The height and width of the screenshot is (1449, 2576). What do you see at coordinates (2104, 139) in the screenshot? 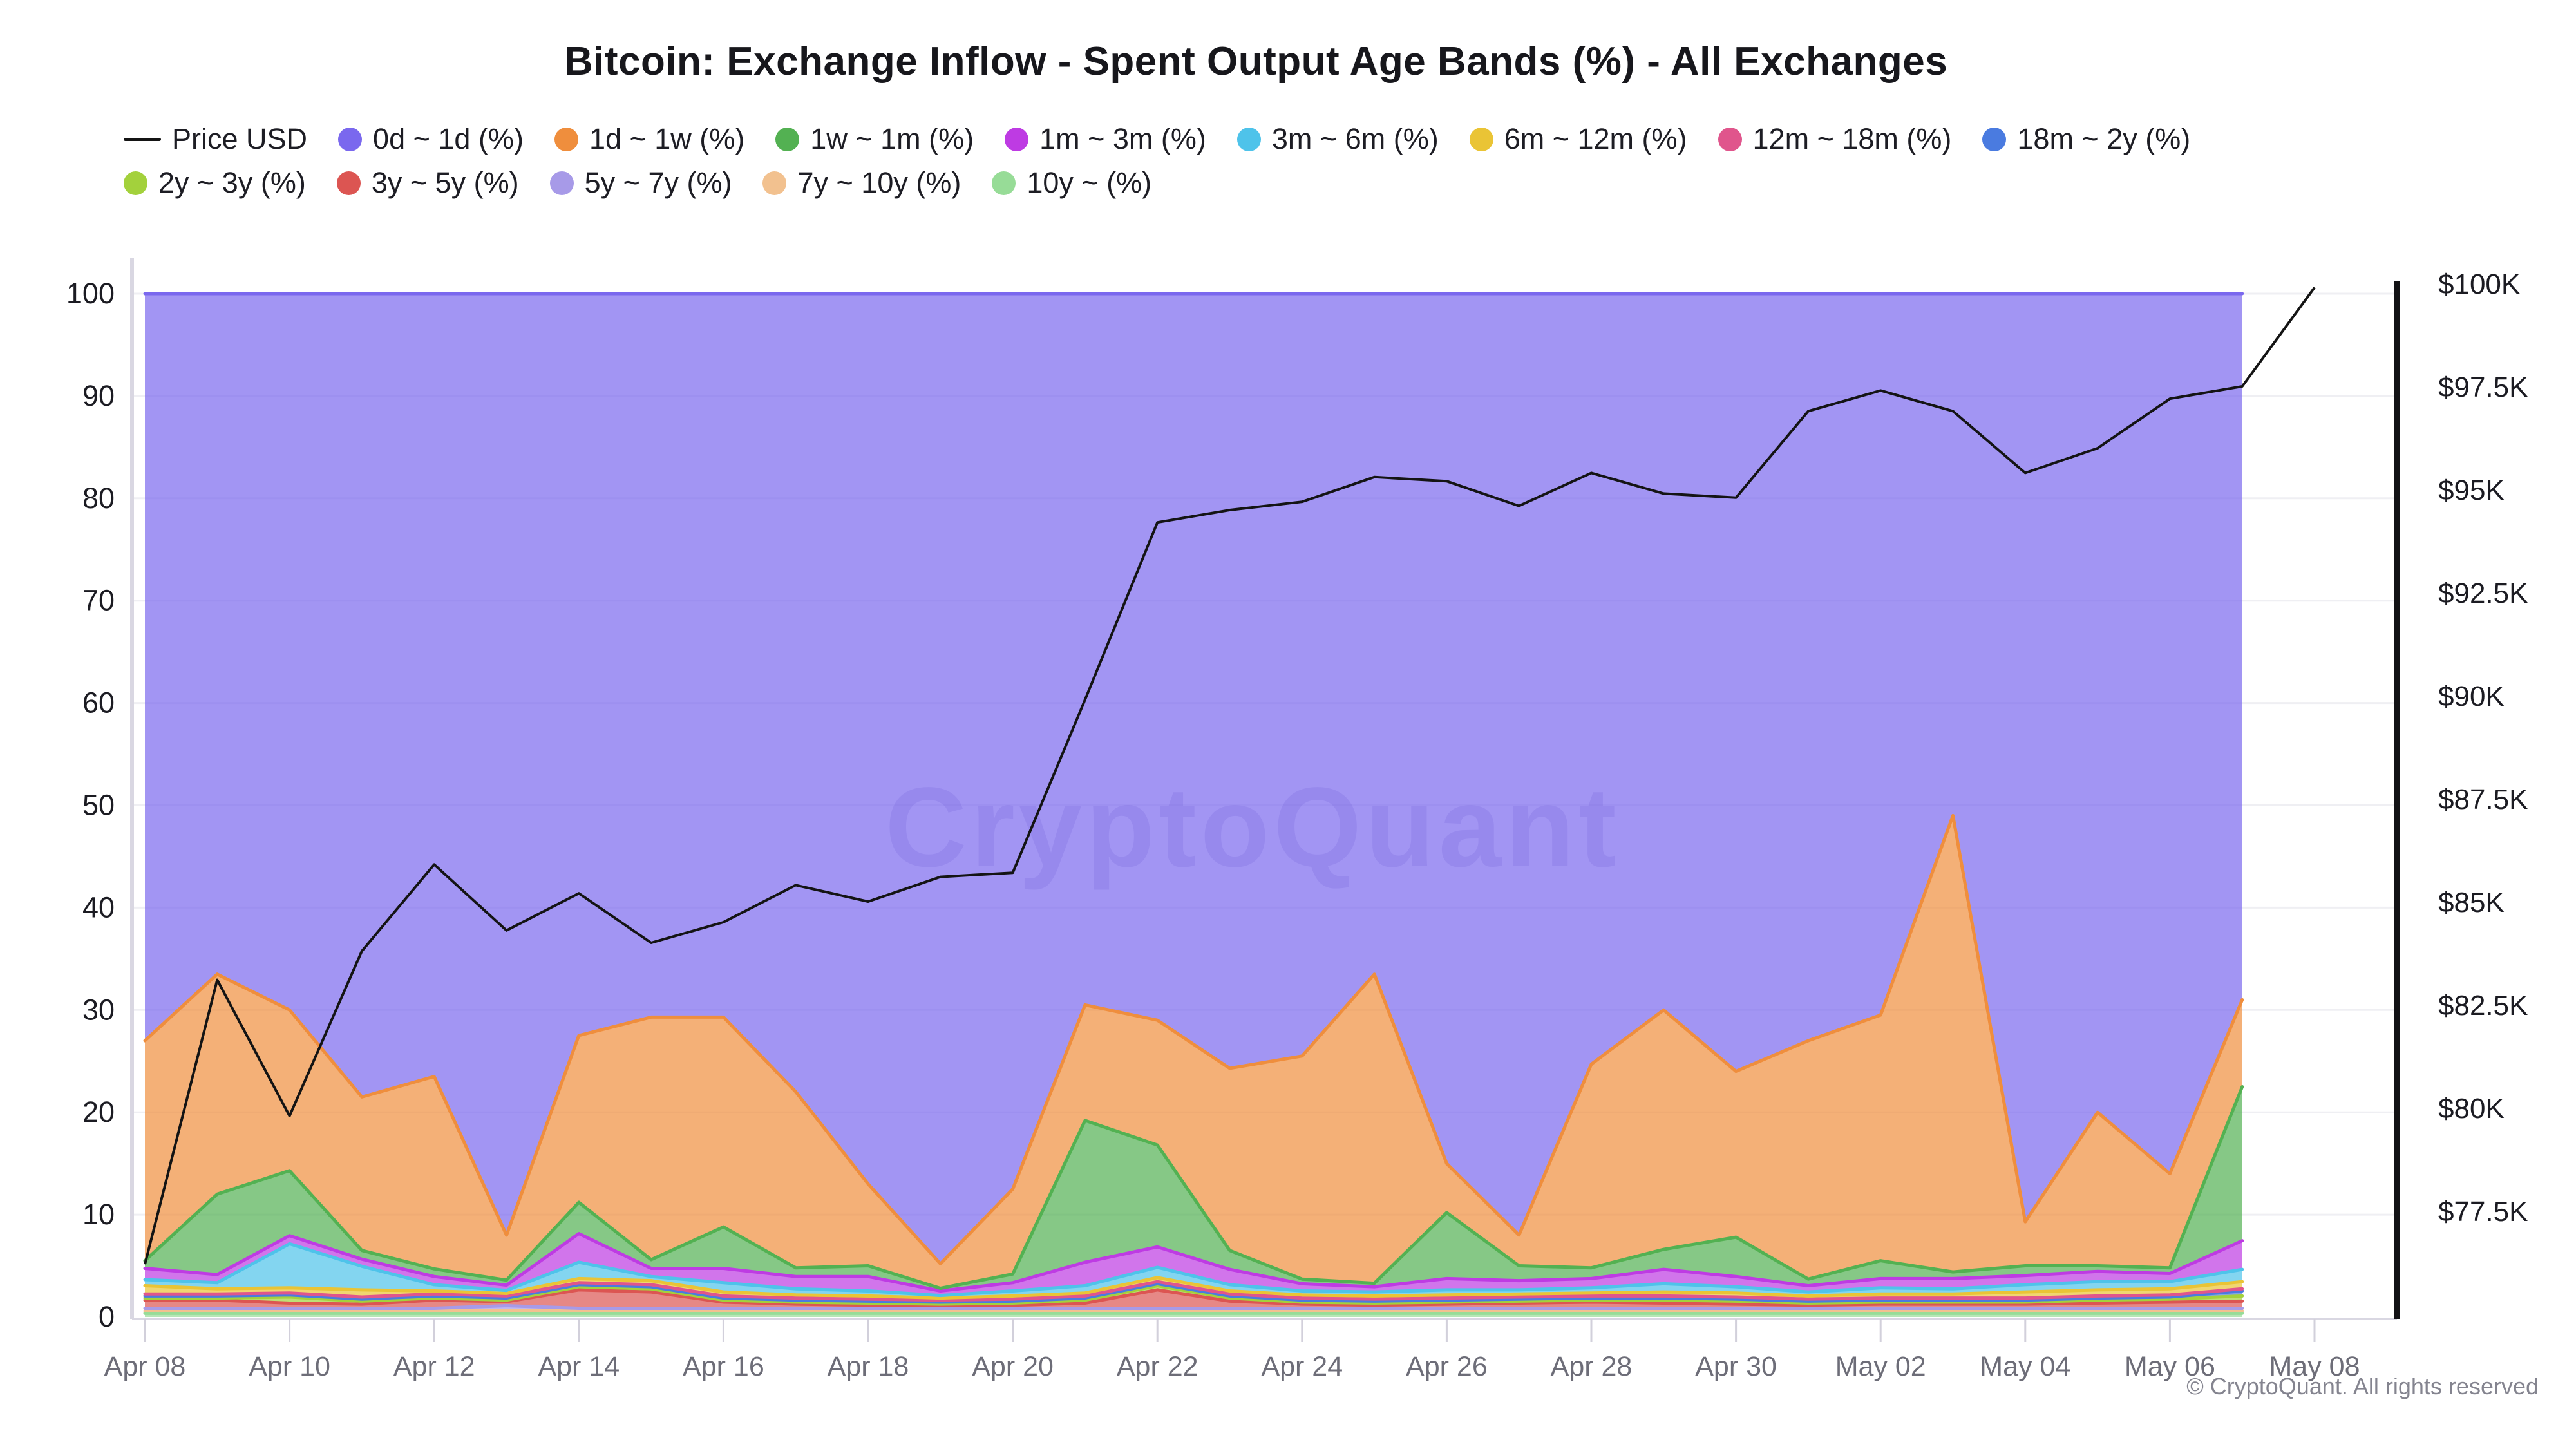
I see `legend-item-label: 18m ~ 2y (%)` at bounding box center [2104, 139].